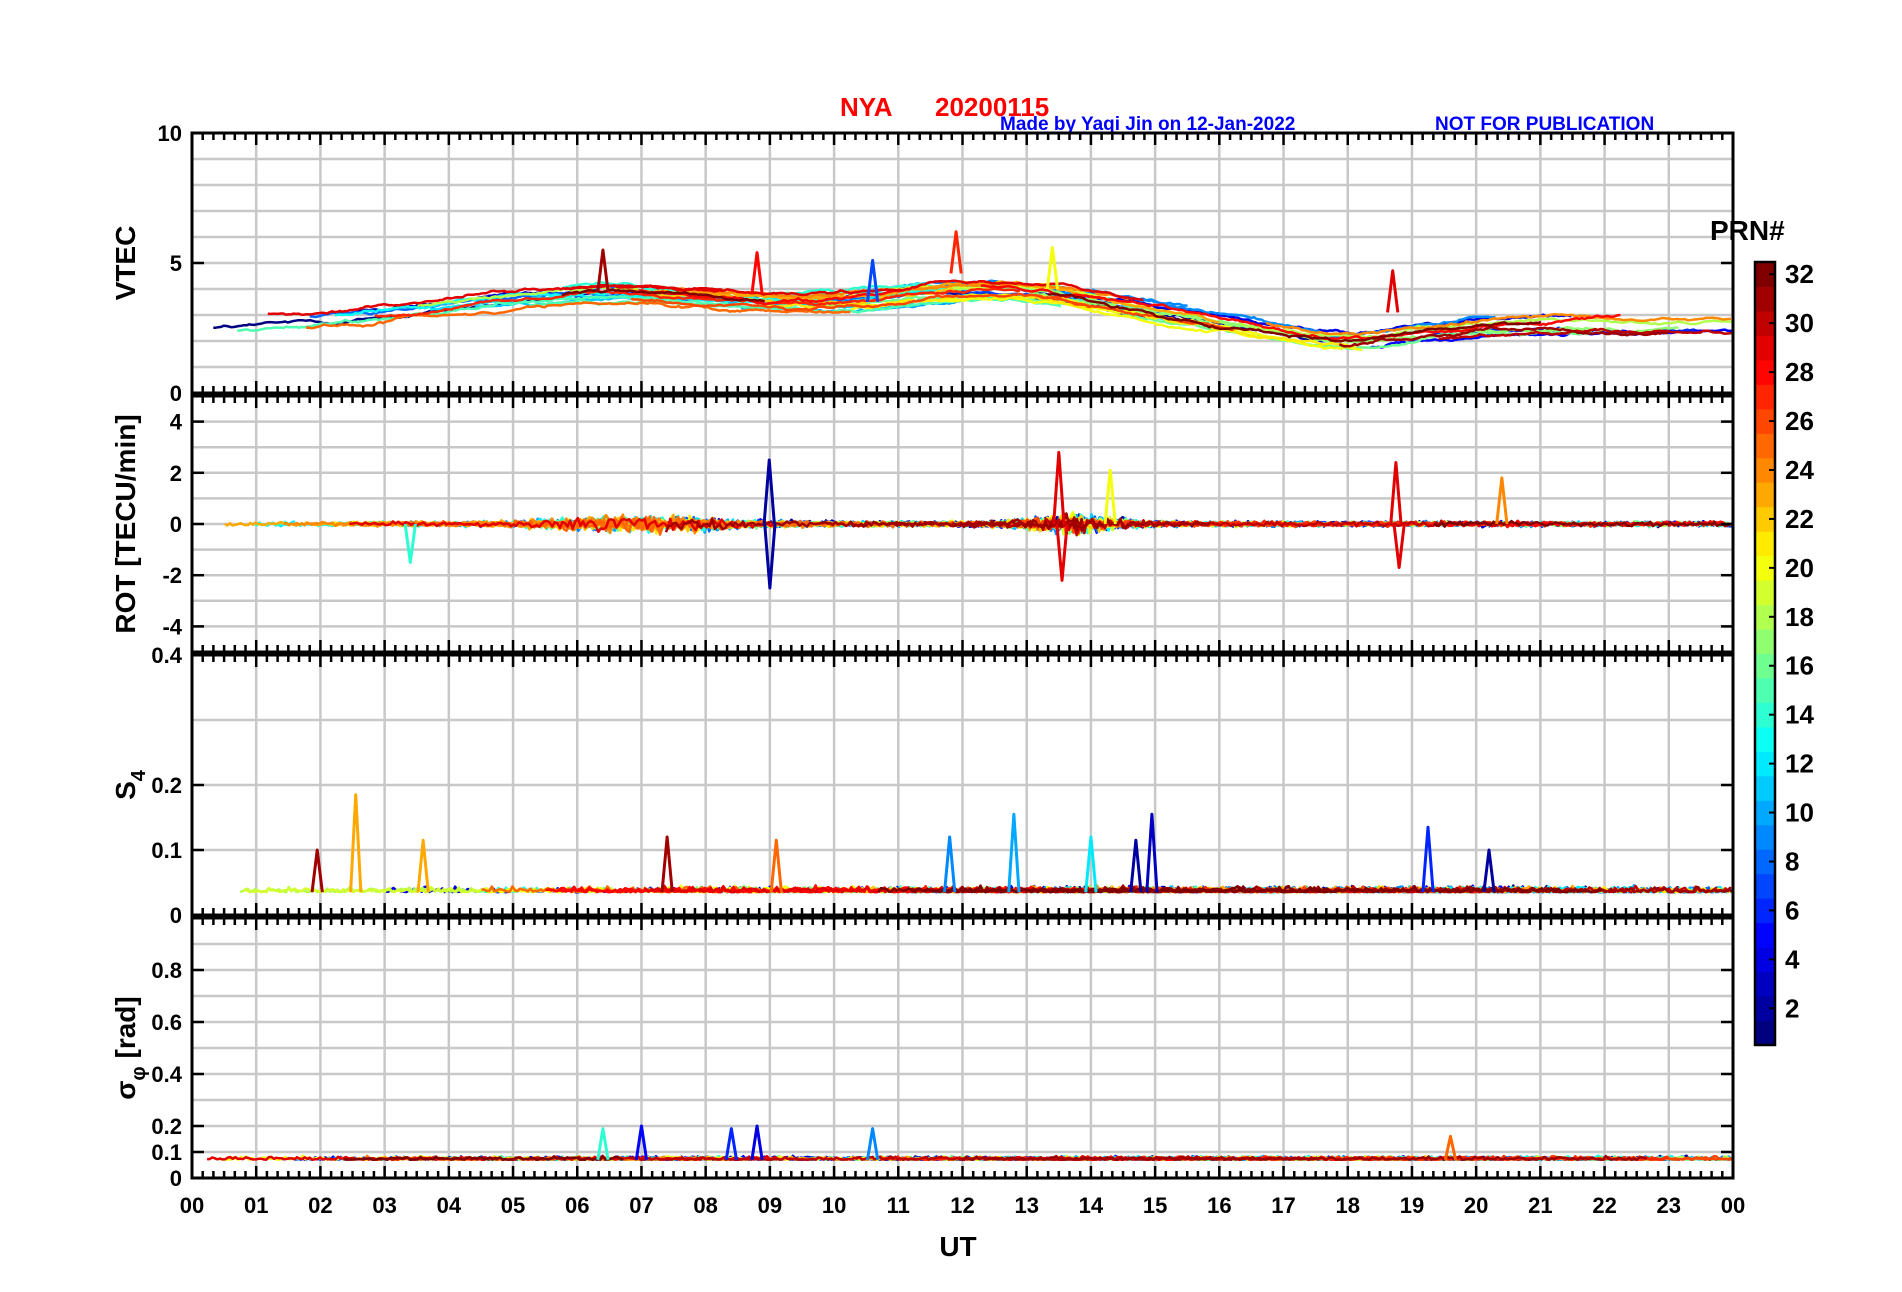 Image resolution: width=1902 pixels, height=1292 pixels. I want to click on y-label-main: VTEC, so click(125, 263).